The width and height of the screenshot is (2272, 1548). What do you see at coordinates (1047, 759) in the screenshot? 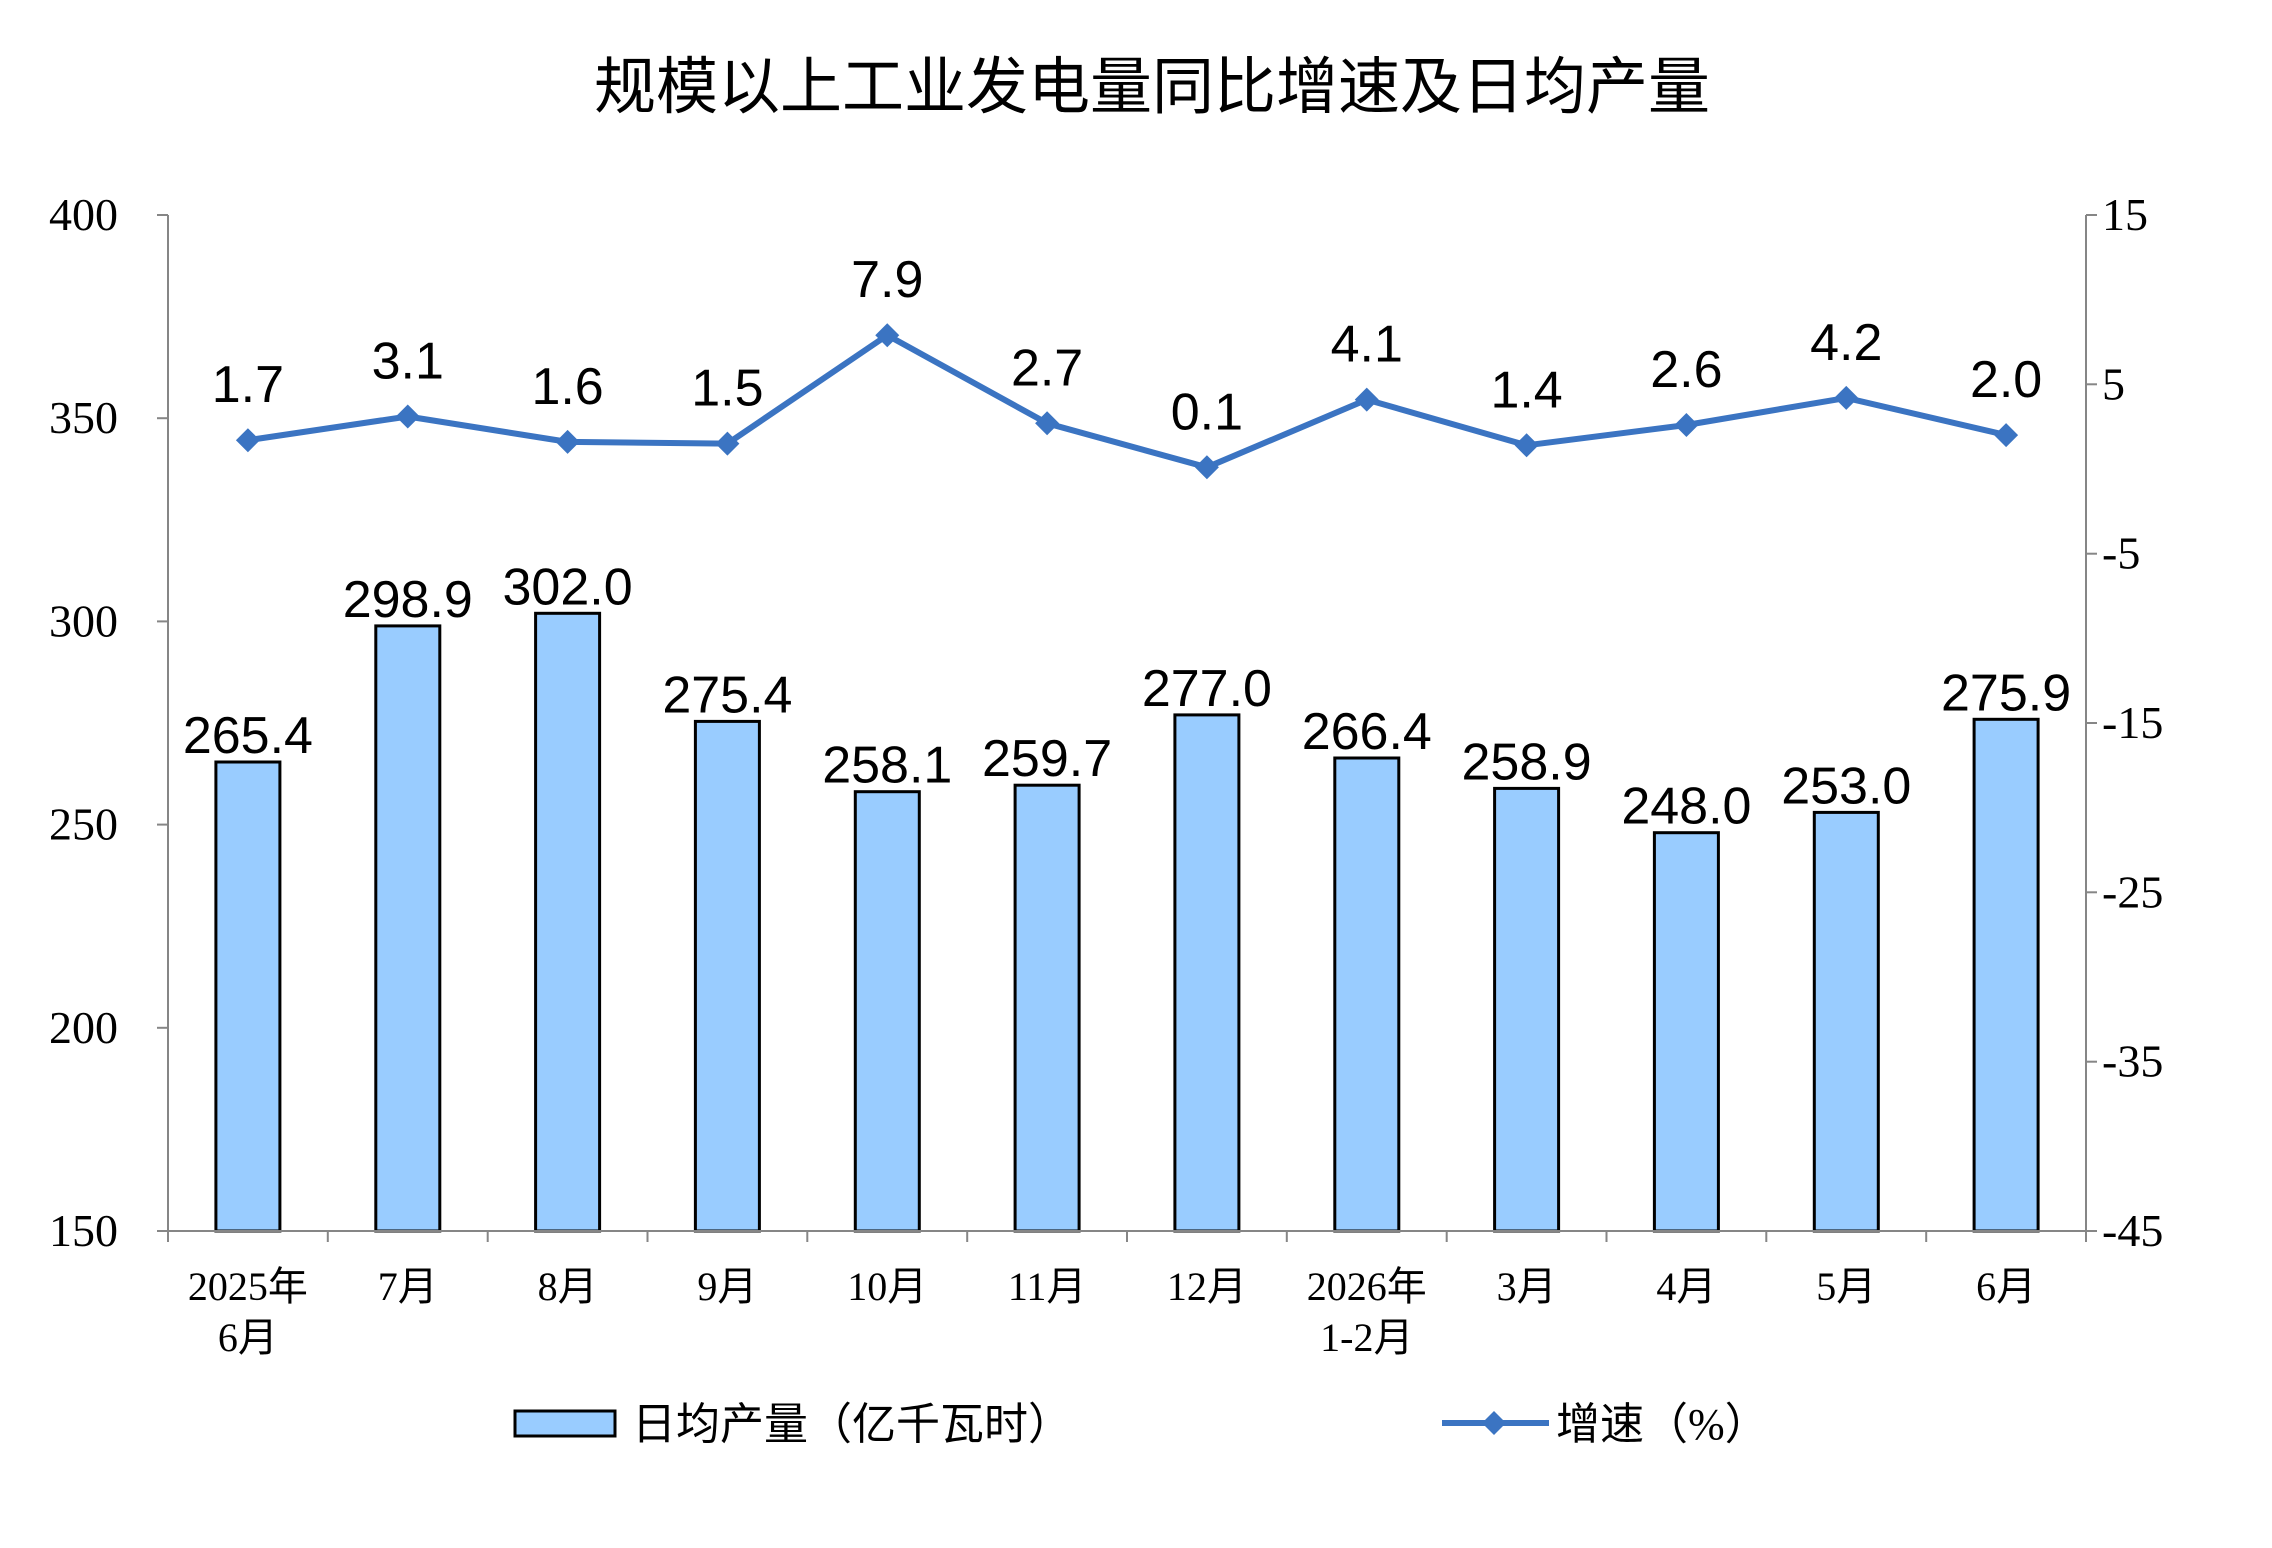
I see `bar-label-5: 259.7` at bounding box center [1047, 759].